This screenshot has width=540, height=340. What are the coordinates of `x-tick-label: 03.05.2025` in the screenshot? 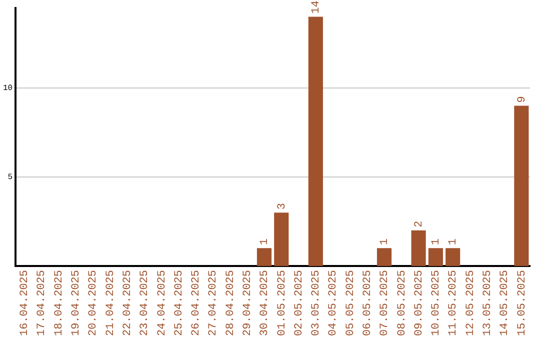 It's located at (316, 303).